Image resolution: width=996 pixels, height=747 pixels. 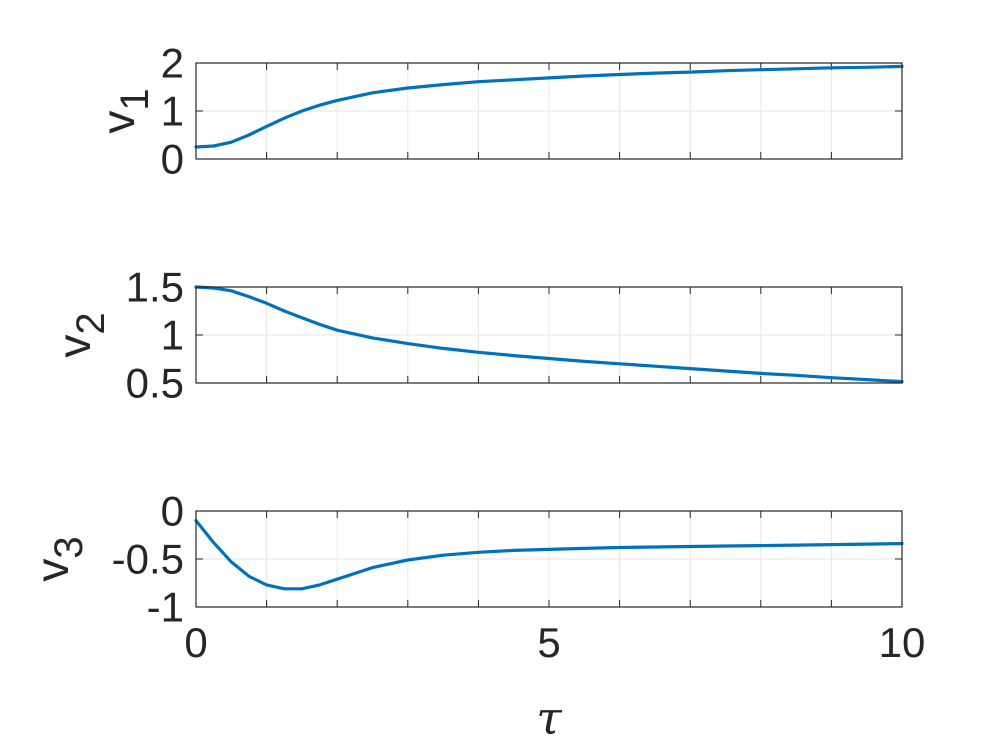 I want to click on y-axis-label-subscript: 3, so click(x=69, y=547).